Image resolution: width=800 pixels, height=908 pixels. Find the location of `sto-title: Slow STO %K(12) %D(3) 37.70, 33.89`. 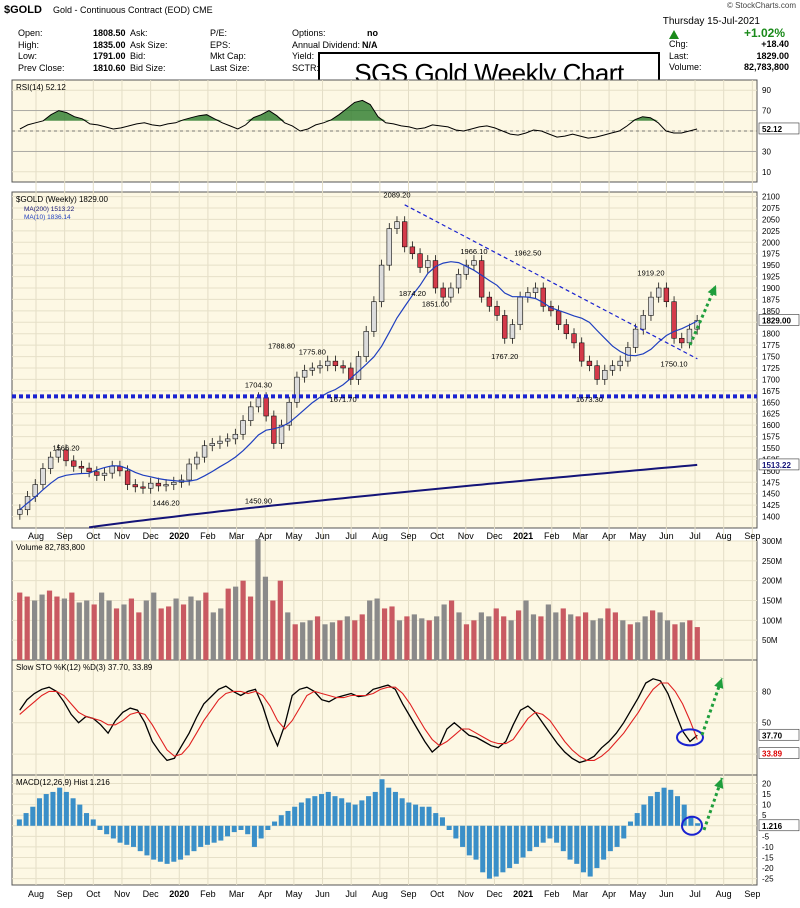

sto-title: Slow STO %K(12) %D(3) 37.70, 33.89 is located at coordinates (84, 667).